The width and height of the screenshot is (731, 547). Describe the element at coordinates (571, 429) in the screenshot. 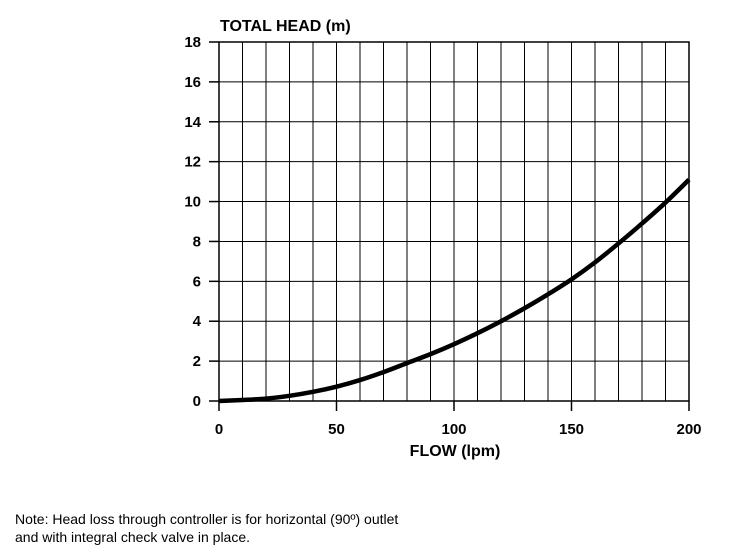

I see `x-tick-label: 150` at that location.